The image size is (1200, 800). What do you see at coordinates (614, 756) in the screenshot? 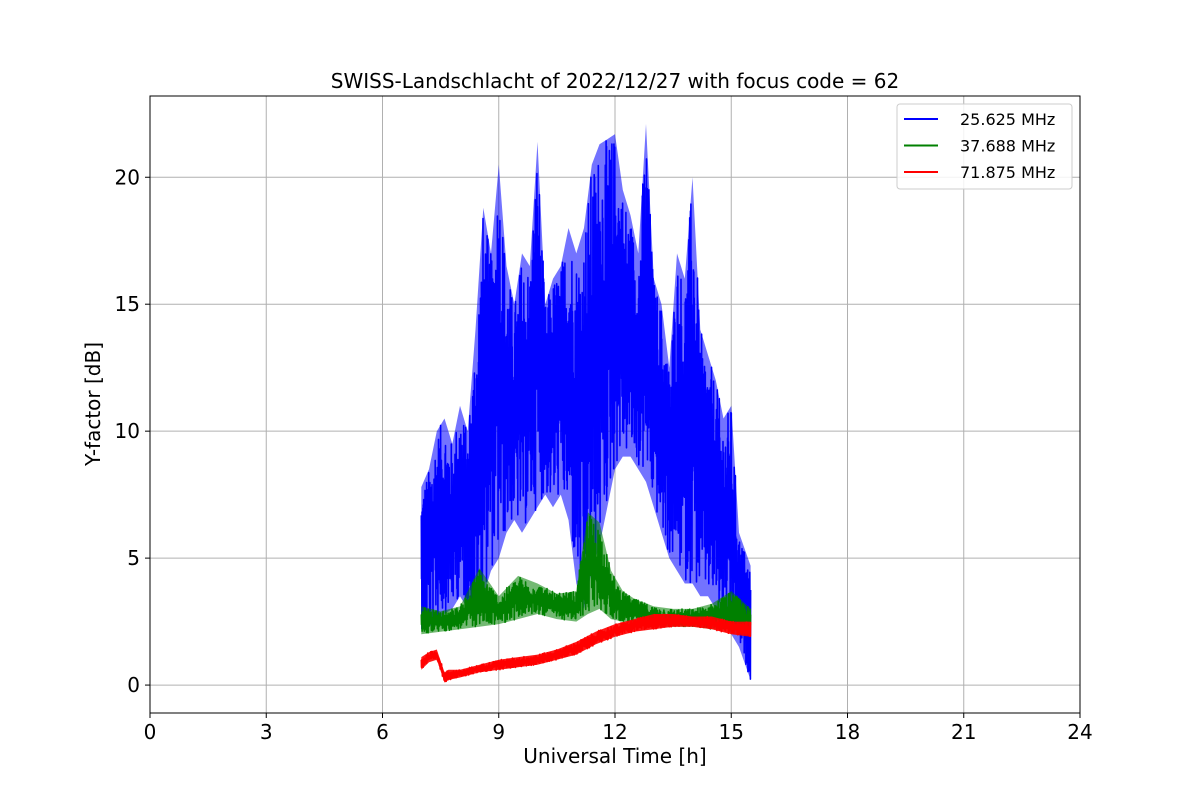
I see `x-axis-label: Universal Time [h]` at bounding box center [614, 756].